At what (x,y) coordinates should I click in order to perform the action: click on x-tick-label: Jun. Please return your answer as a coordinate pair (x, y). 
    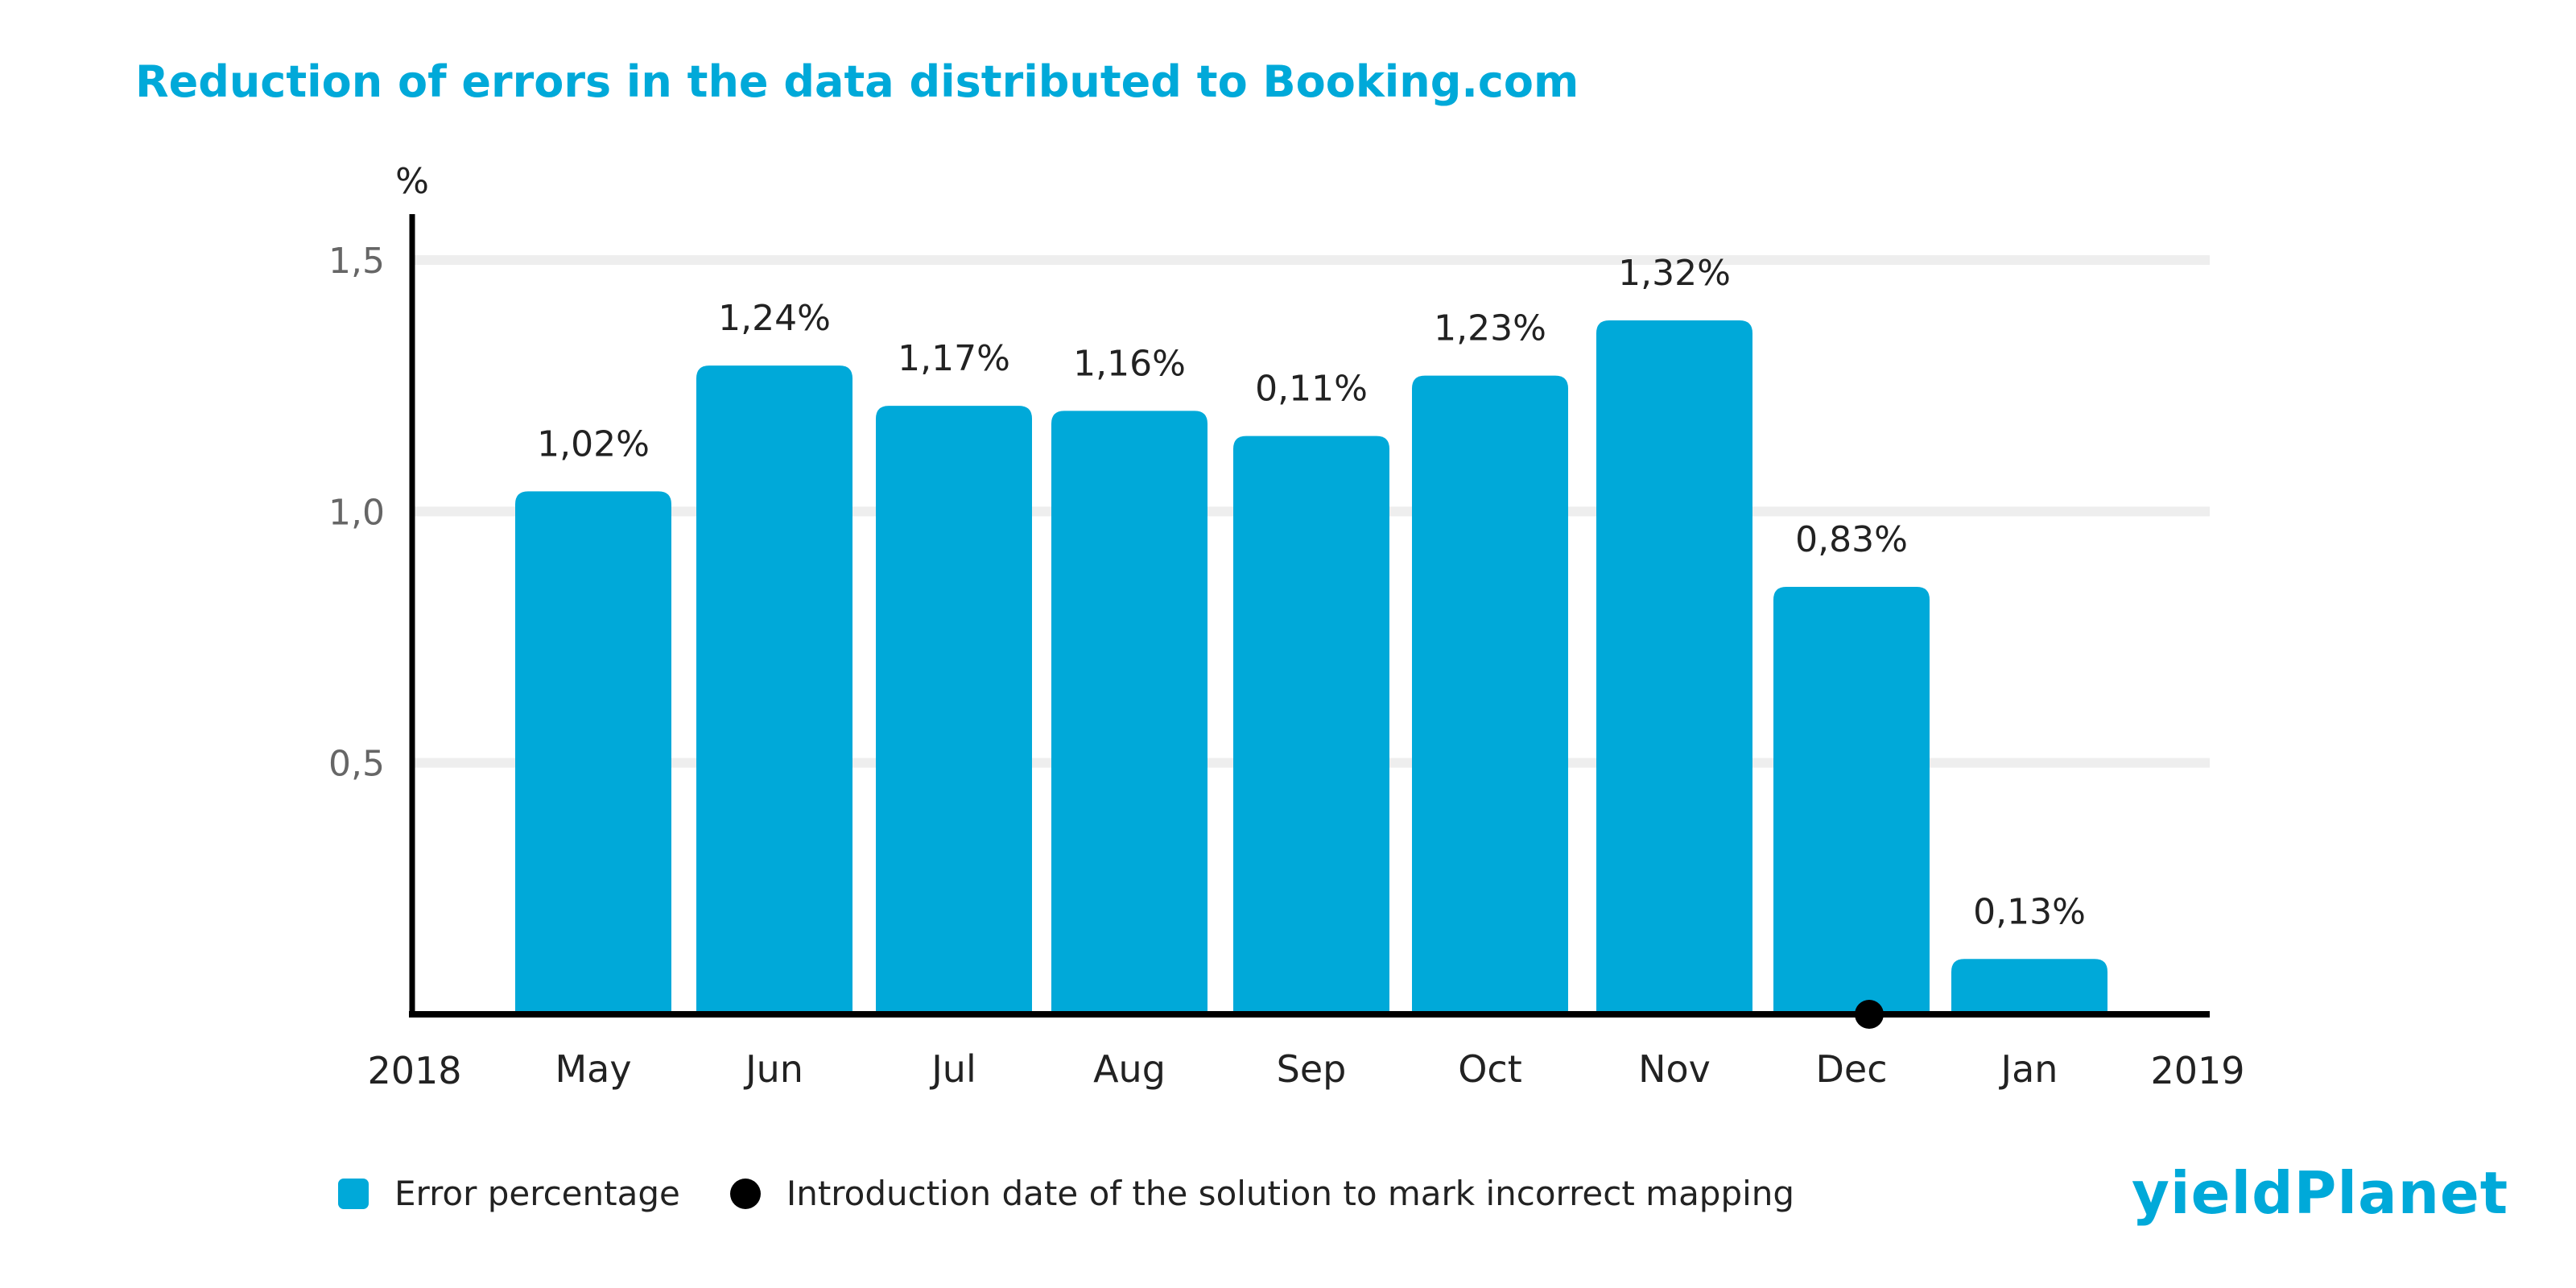
    Looking at the image, I should click on (773, 1069).